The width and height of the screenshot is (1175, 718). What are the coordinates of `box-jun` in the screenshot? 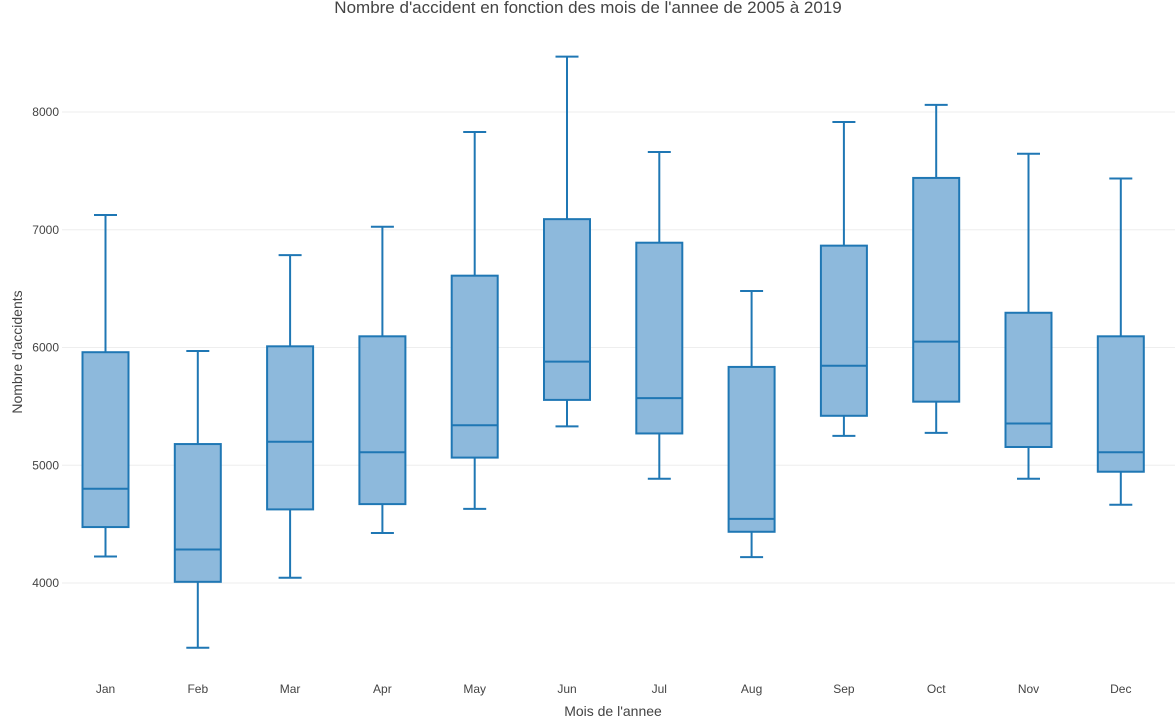 It's located at (567, 241).